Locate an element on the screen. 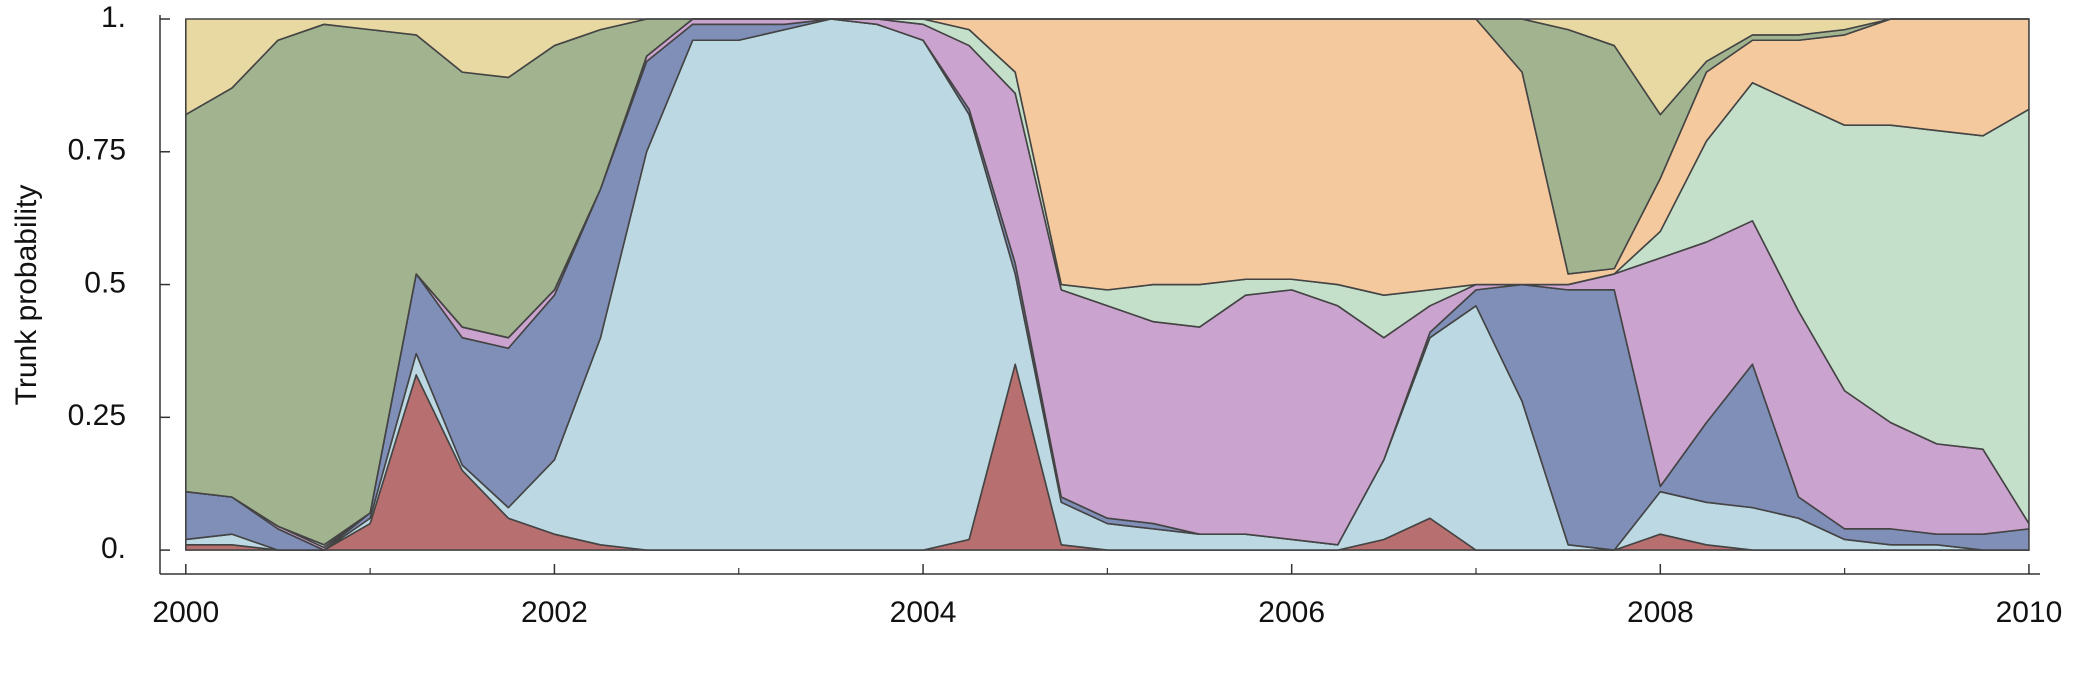 The height and width of the screenshot is (690, 2083). y-tick-label: 0. is located at coordinates (113, 548).